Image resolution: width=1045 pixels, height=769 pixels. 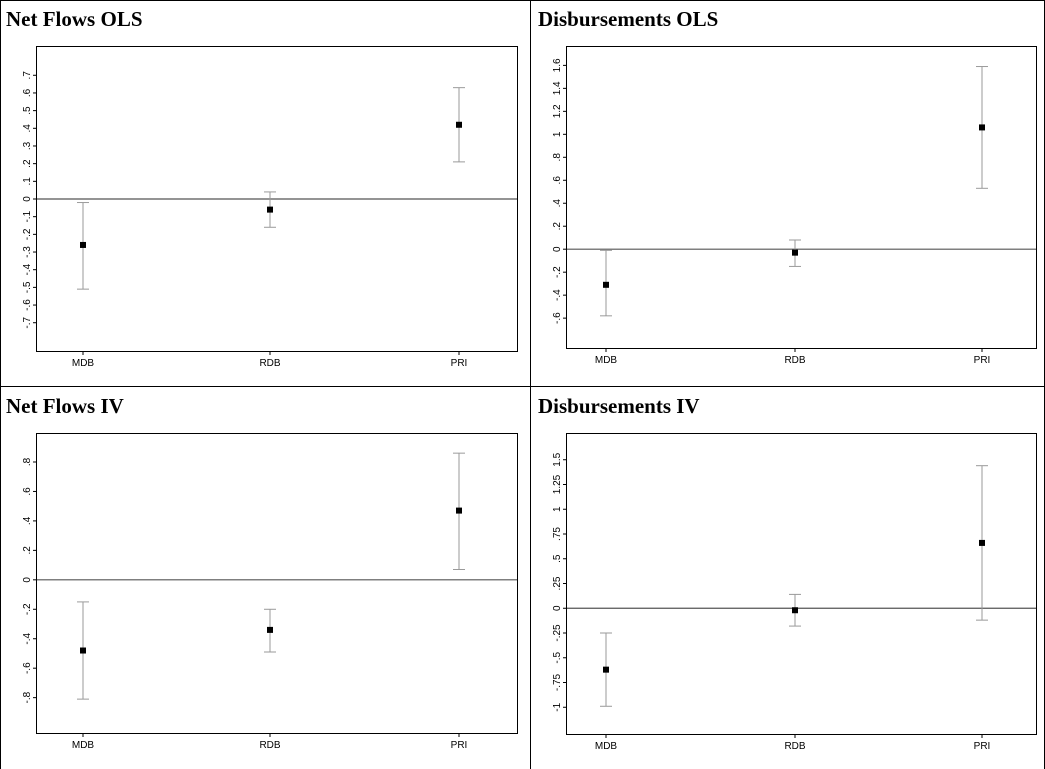 What do you see at coordinates (557, 682) in the screenshot?
I see `y-tick-label: -.75` at bounding box center [557, 682].